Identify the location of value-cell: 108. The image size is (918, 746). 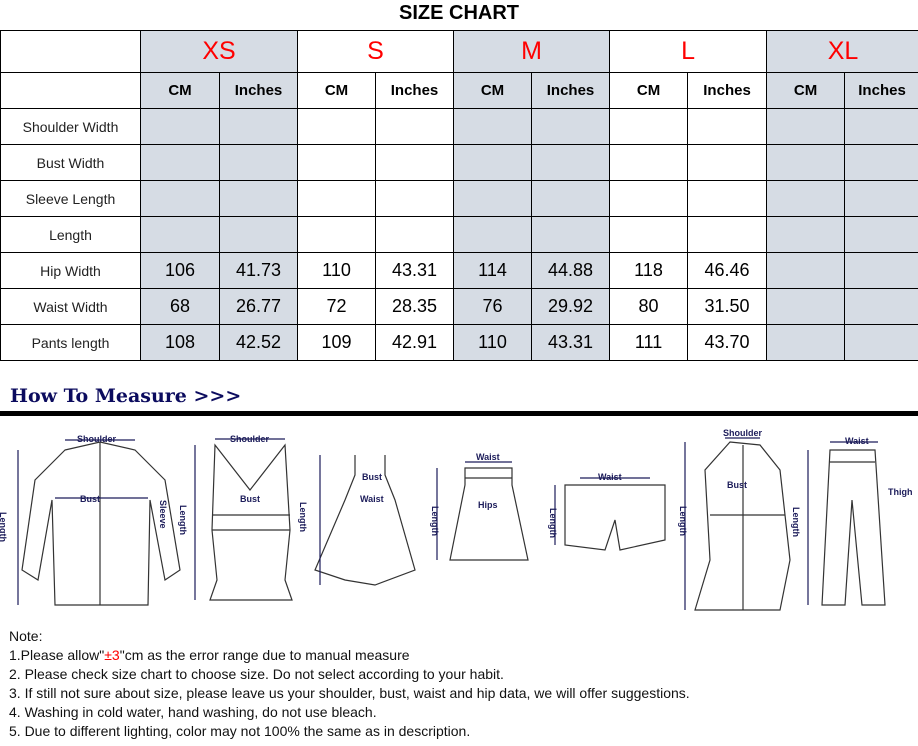
(180, 342).